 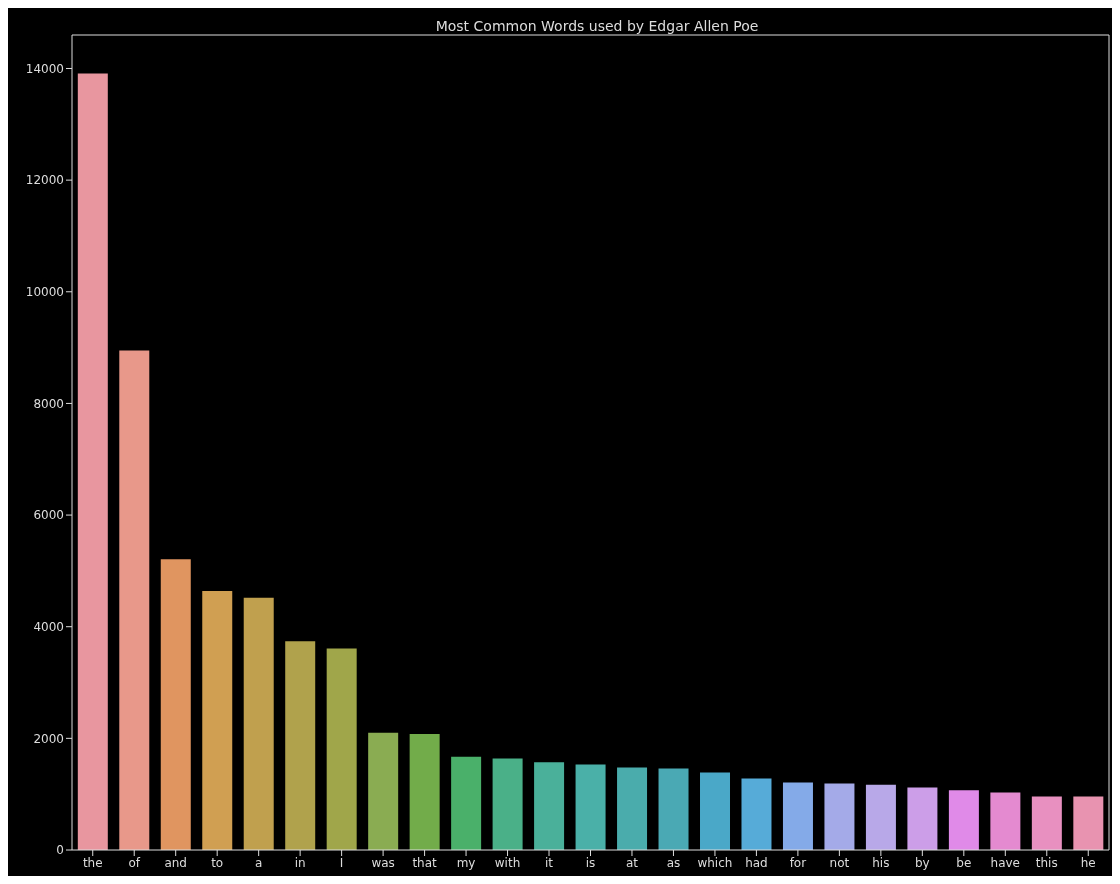 What do you see at coordinates (1046, 862) in the screenshot?
I see `x-tick-label: this` at bounding box center [1046, 862].